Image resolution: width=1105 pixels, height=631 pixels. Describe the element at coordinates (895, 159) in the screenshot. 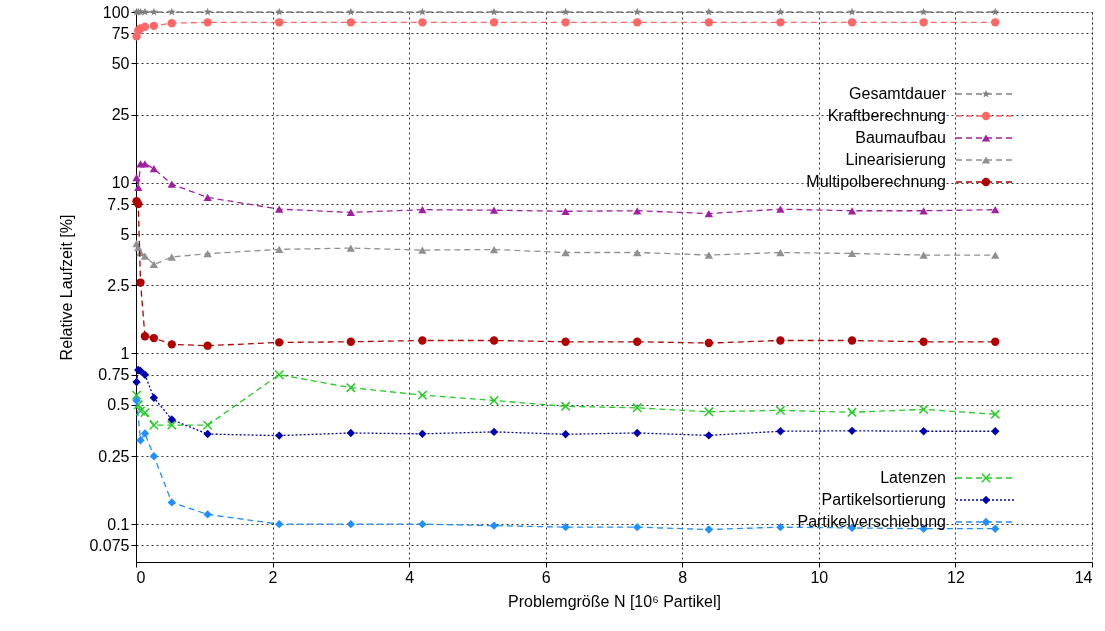

I see `legend-label: Linearisierung` at that location.